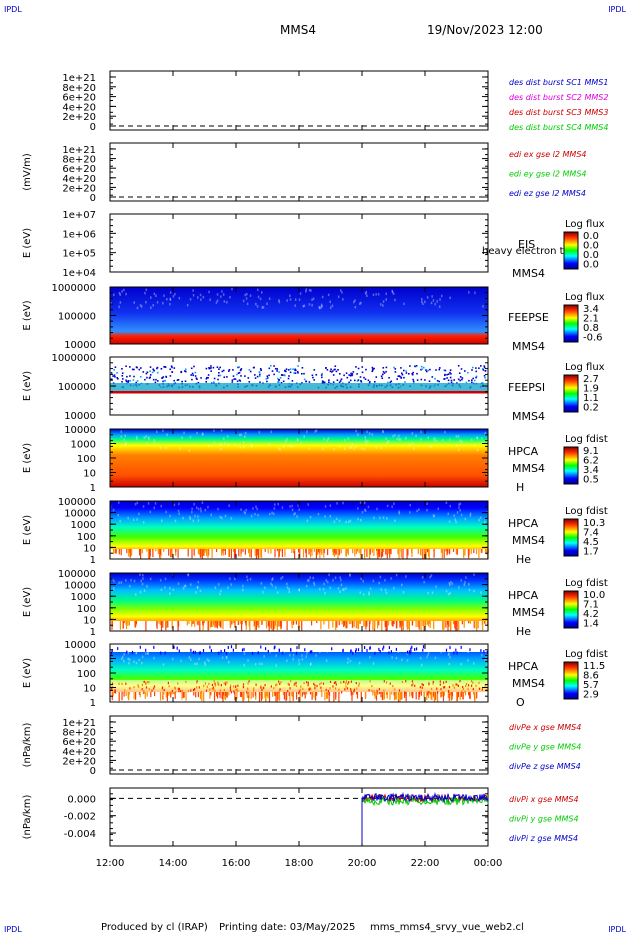  Describe the element at coordinates (86, 674) in the screenshot. I see `hpca_o-ytick-label: 100` at that location.